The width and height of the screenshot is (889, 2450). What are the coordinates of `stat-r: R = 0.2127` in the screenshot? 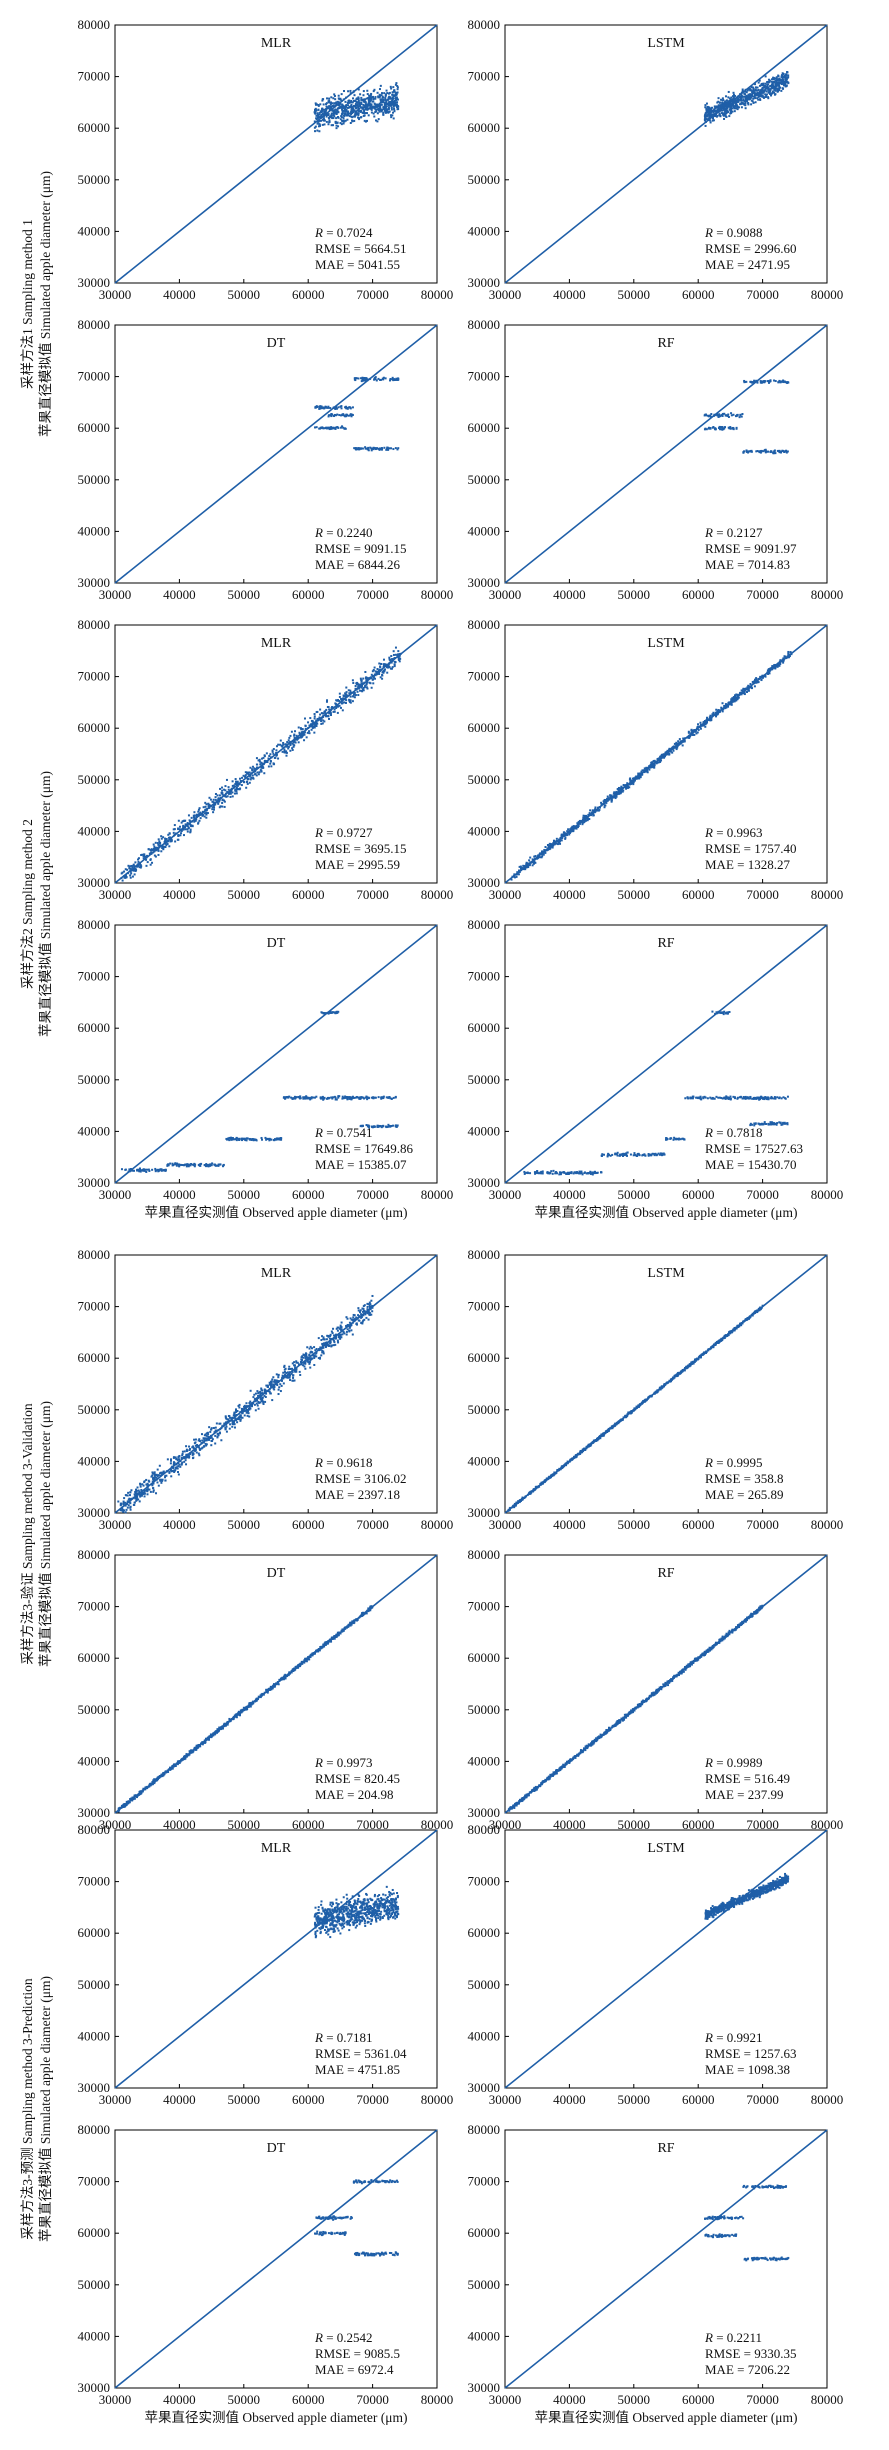 It's located at (733, 532).